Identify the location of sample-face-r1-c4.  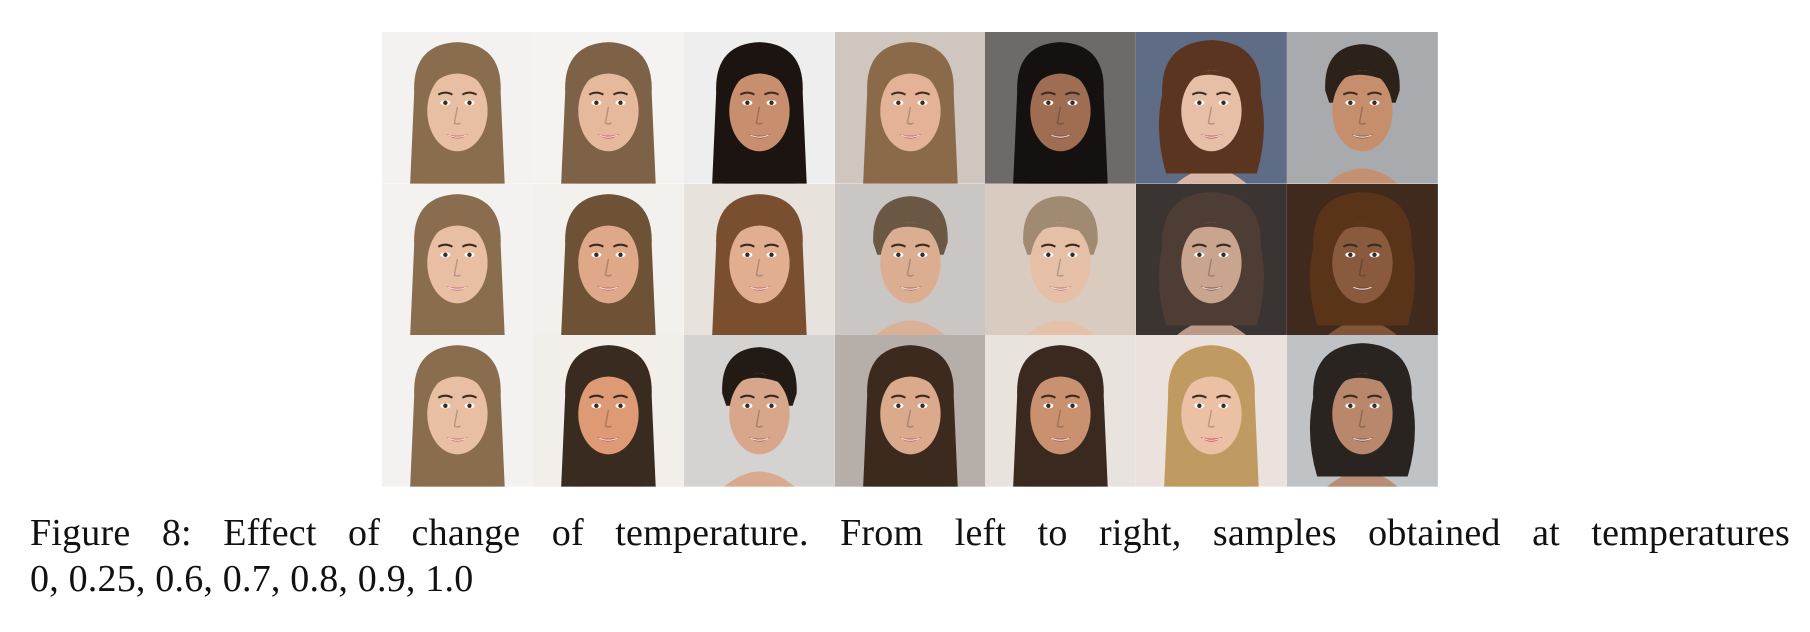
(910, 108).